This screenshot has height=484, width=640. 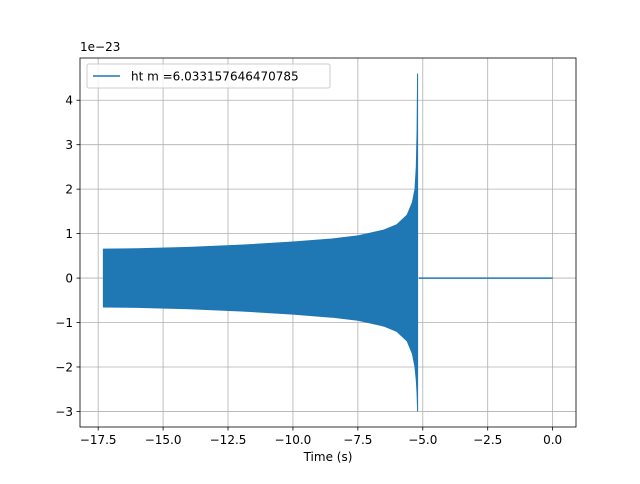 What do you see at coordinates (69, 145) in the screenshot?
I see `y-tick-label: 3` at bounding box center [69, 145].